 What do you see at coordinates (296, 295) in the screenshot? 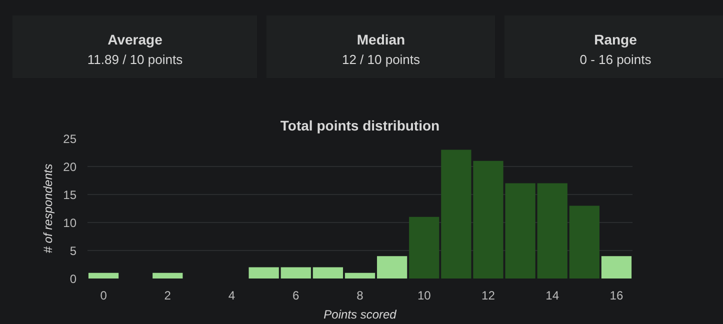
I see `x-tick-label: 6` at bounding box center [296, 295].